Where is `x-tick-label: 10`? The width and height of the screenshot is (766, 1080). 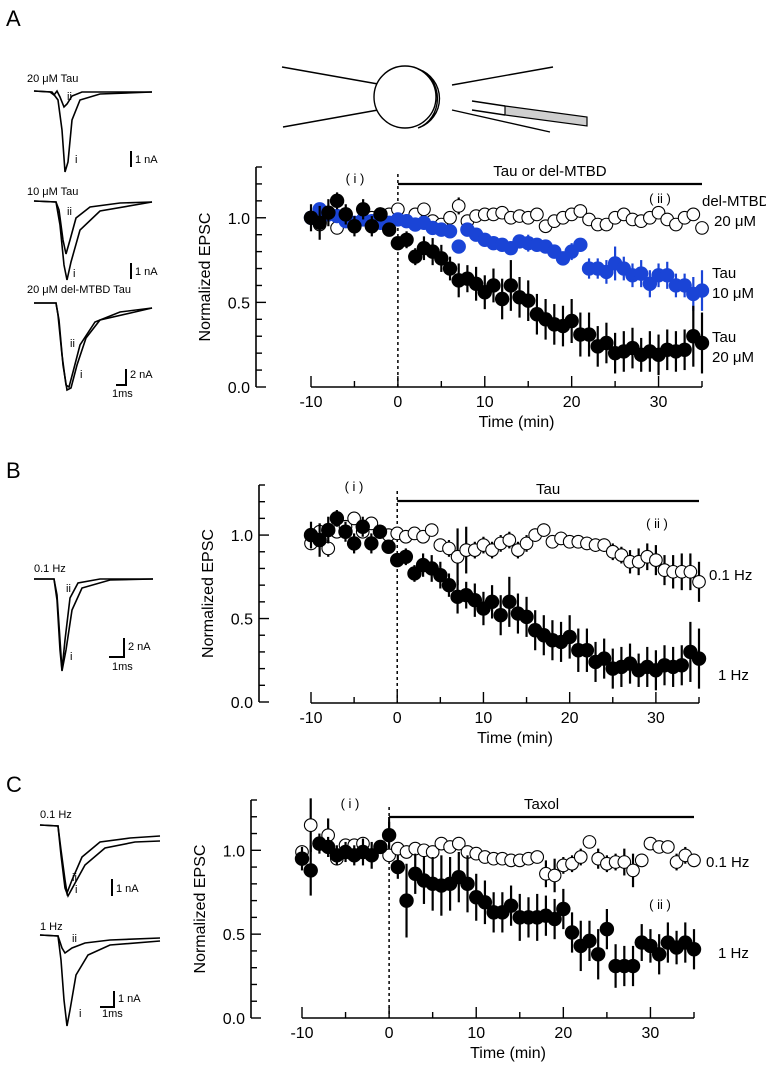
x-tick-label: 10 is located at coordinates (484, 718).